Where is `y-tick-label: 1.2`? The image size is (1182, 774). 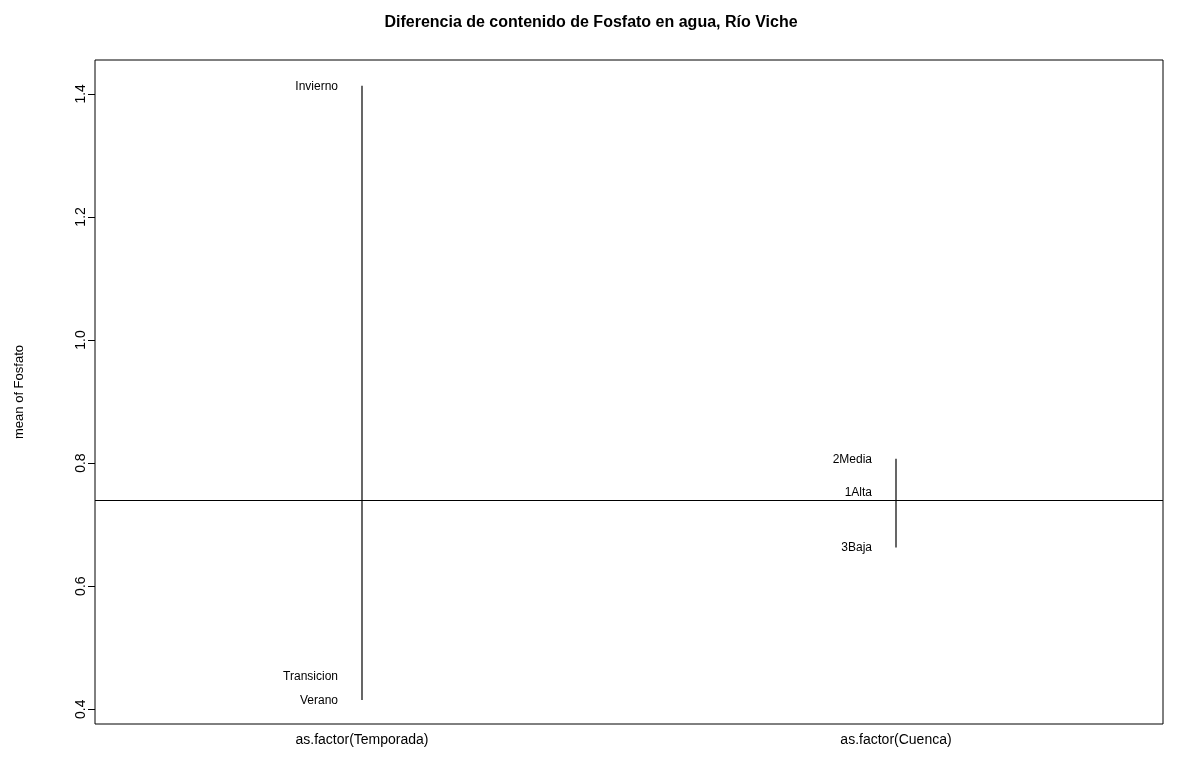 y-tick-label: 1.2 is located at coordinates (80, 216).